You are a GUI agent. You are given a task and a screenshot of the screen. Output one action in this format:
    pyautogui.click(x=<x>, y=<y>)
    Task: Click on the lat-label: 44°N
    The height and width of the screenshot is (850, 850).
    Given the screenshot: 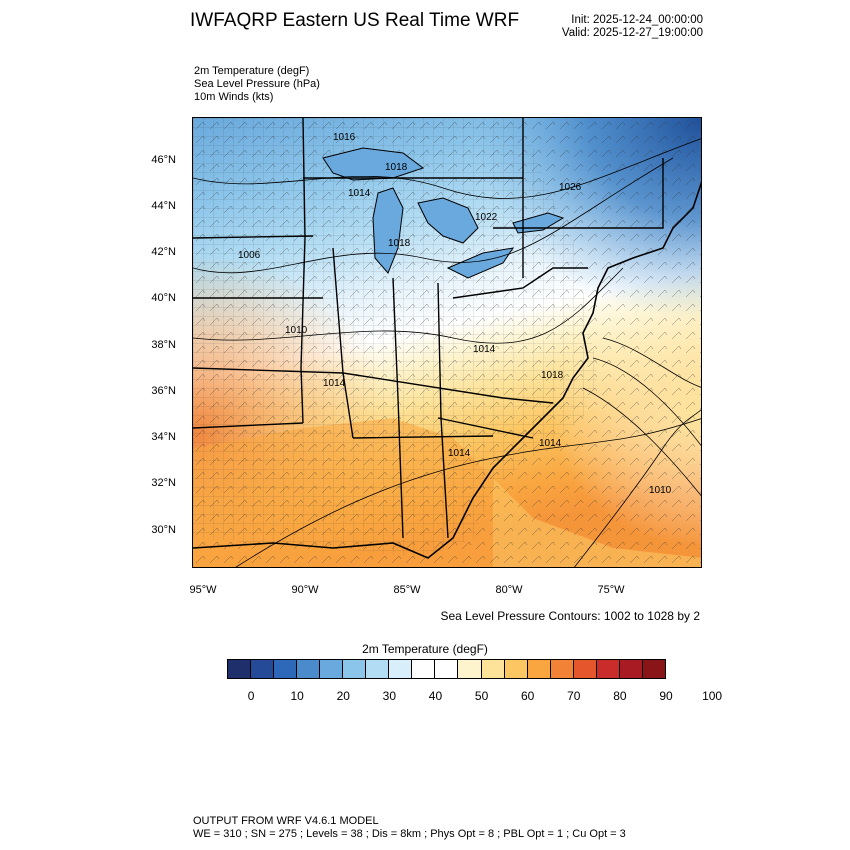 What is the action you would take?
    pyautogui.click(x=163, y=206)
    